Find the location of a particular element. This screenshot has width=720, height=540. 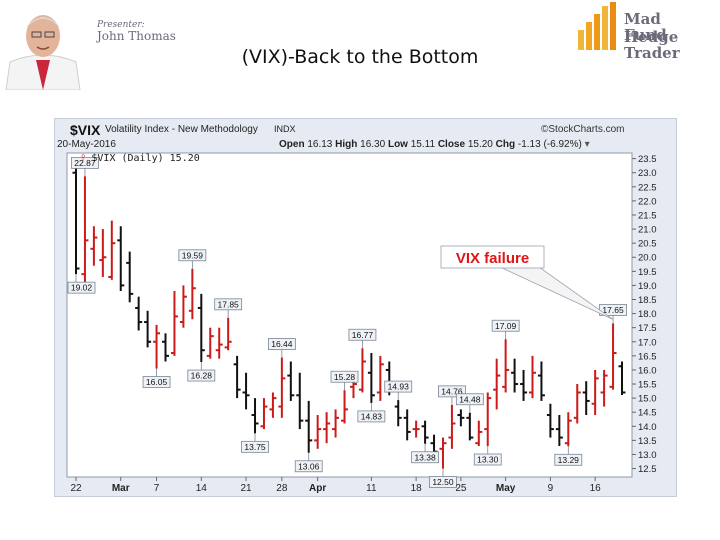

chart-index-name: Volatility Index - New Methodology is located at coordinates (181, 129).